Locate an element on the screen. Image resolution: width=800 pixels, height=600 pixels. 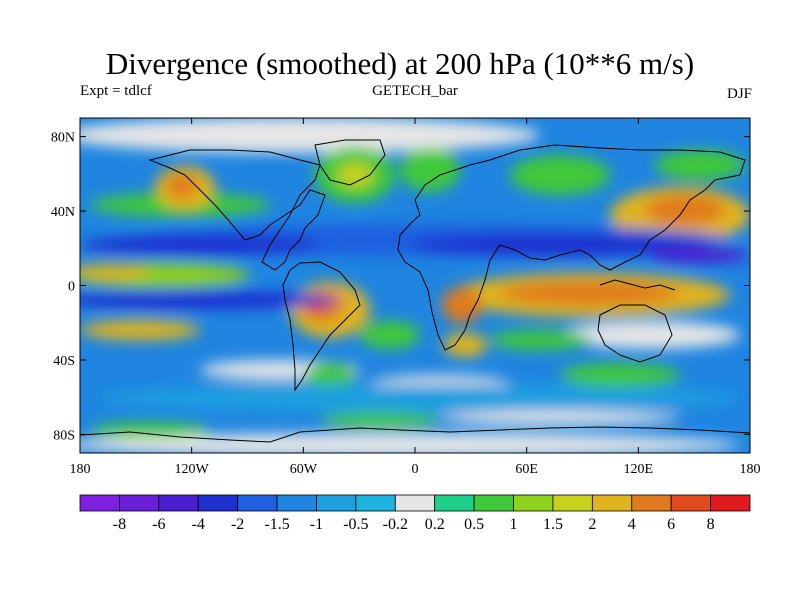
colorbar-label: -1.5 is located at coordinates (276, 524).